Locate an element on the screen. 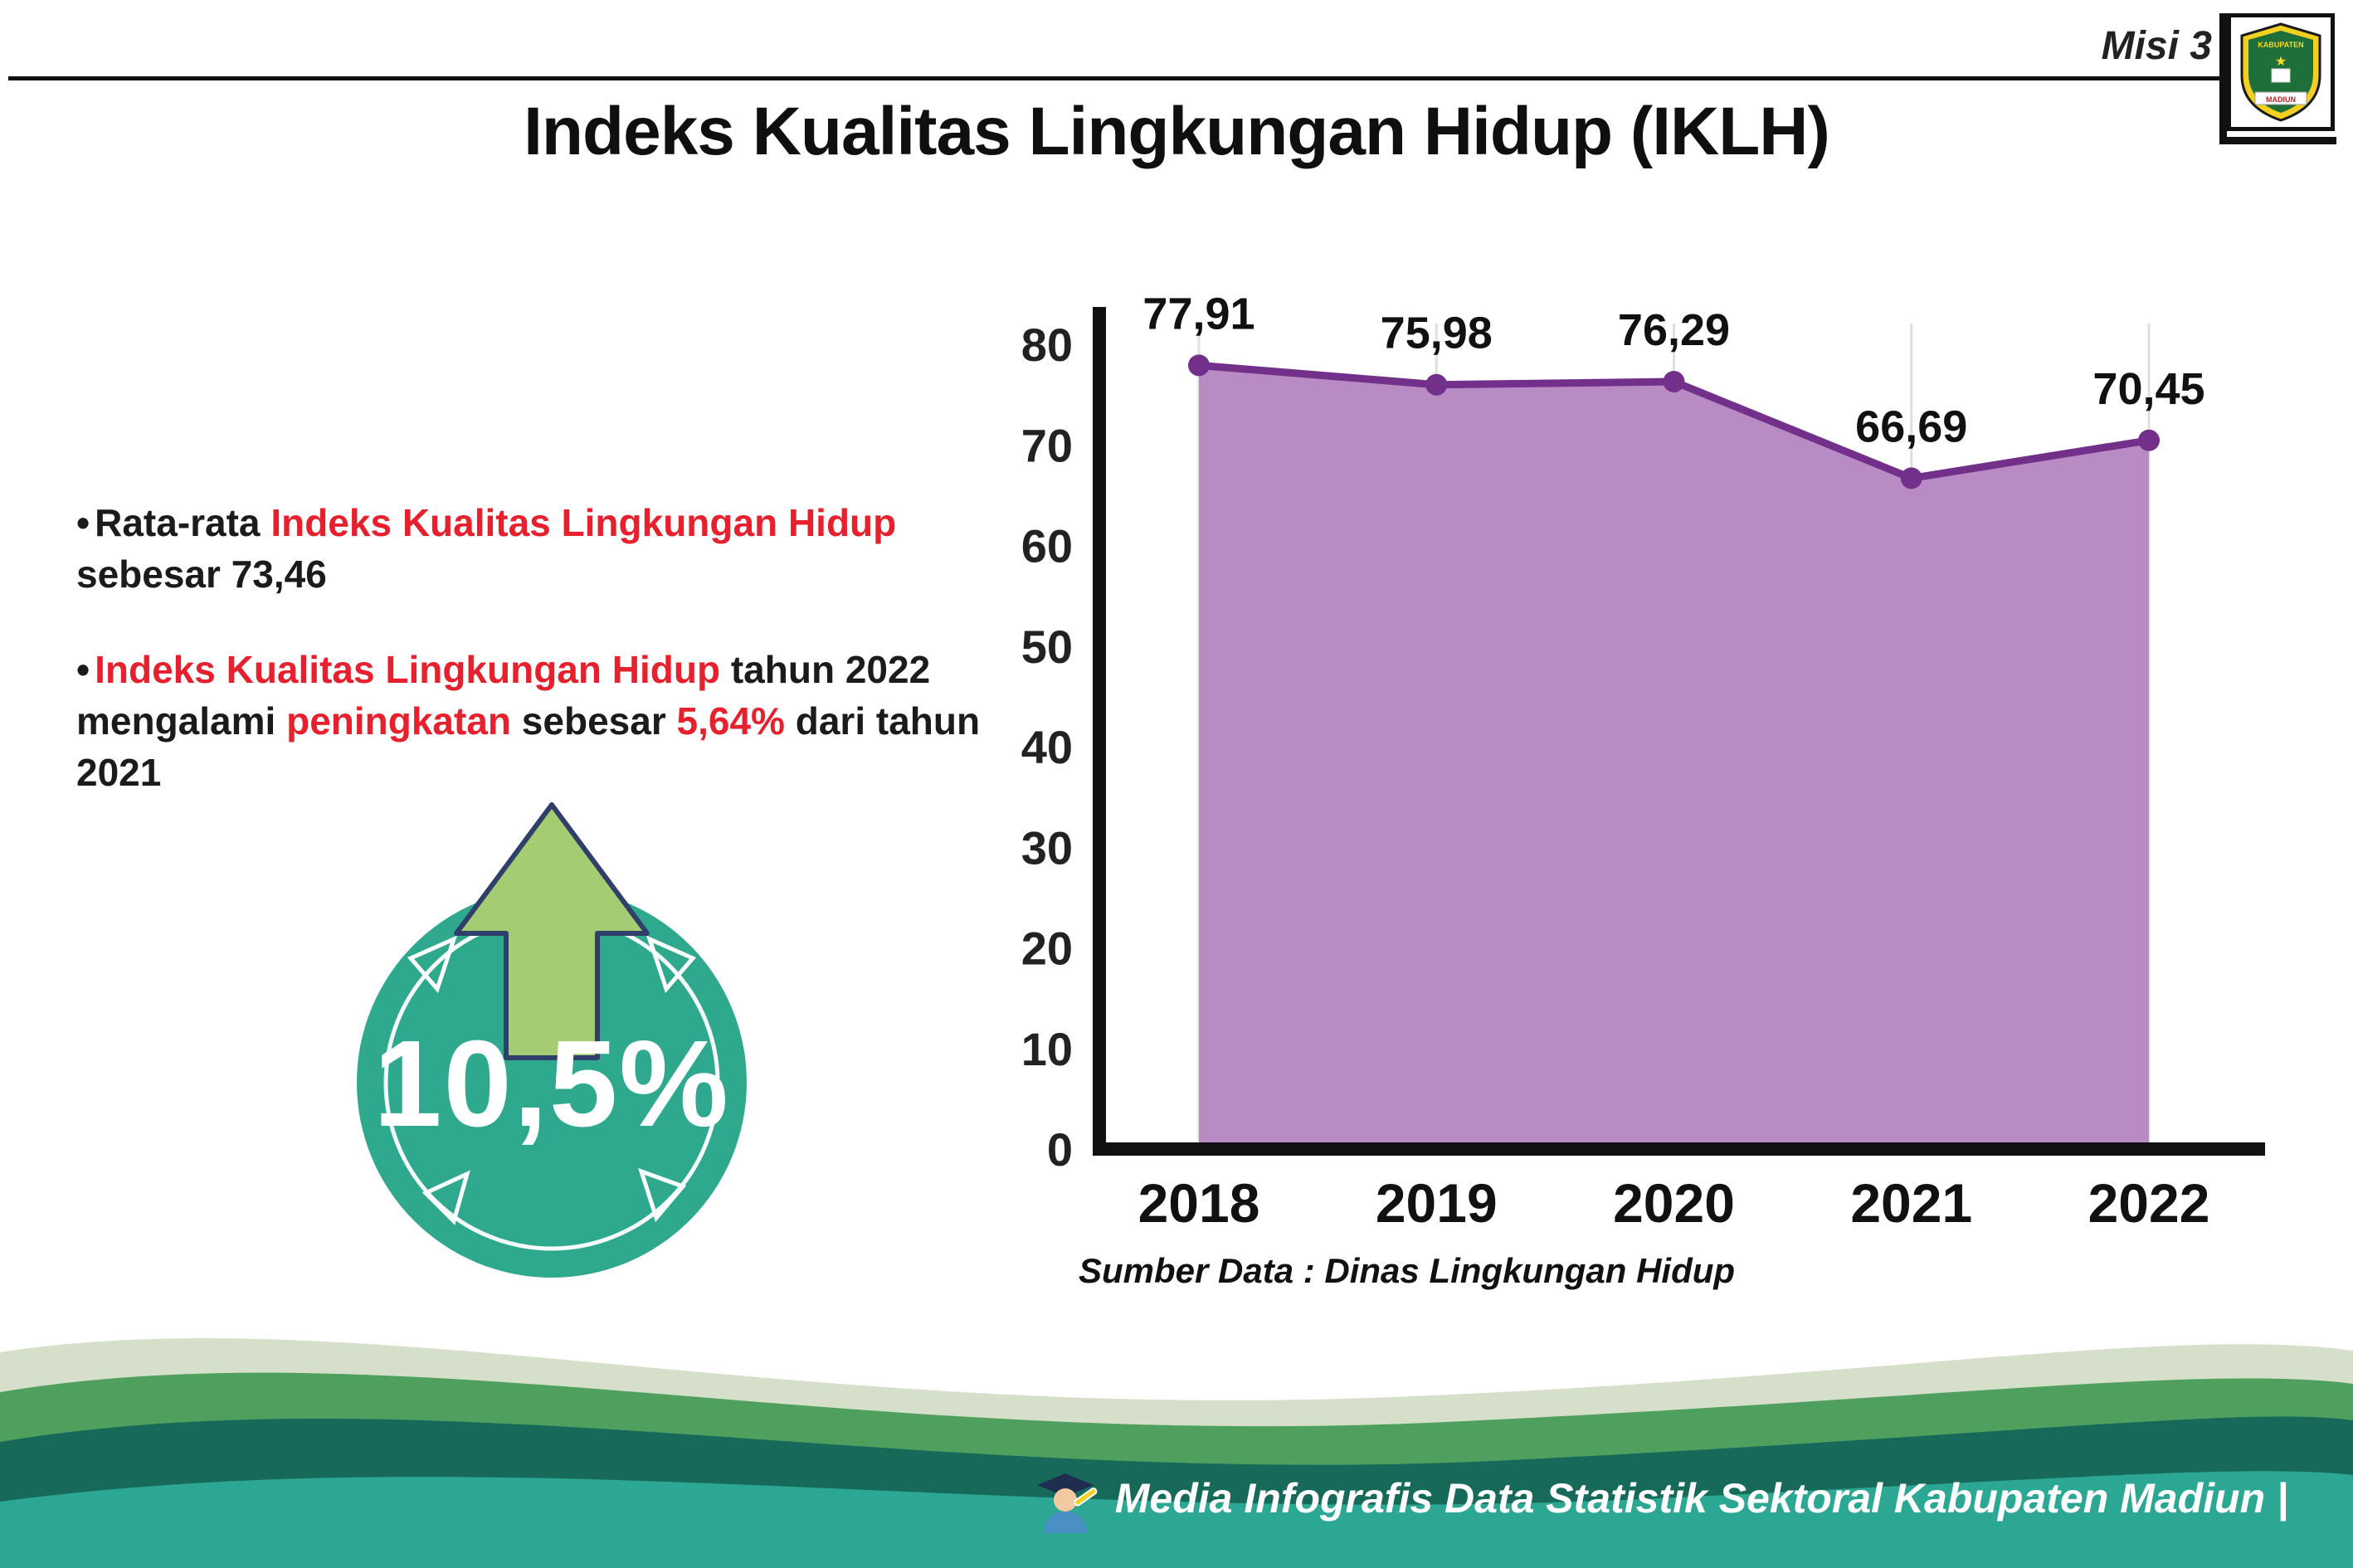 This screenshot has height=1568, width=2353. logo-star-icon: ★ is located at coordinates (2281, 62).